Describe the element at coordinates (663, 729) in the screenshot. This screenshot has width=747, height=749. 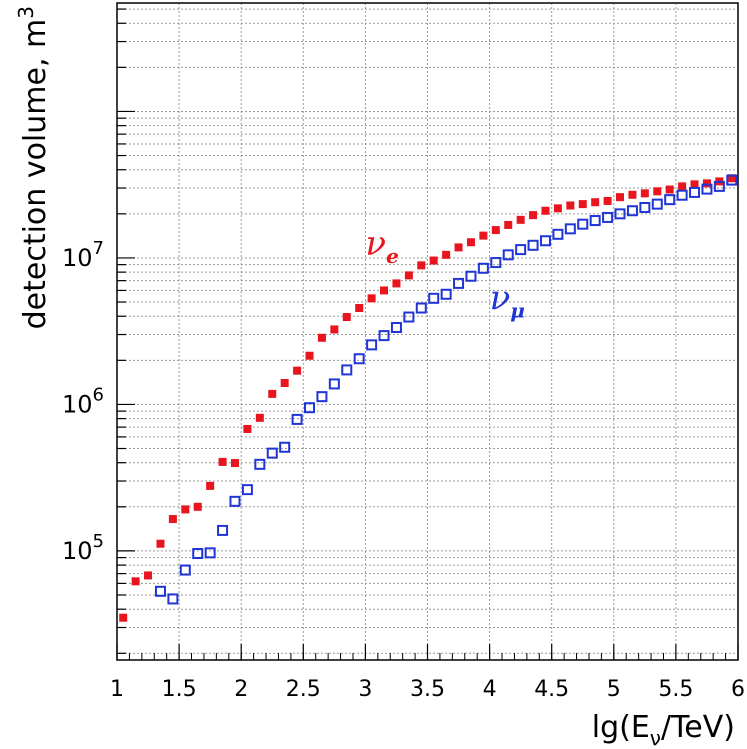
I see `x-axis-label: lg(Eν/TeV)` at that location.